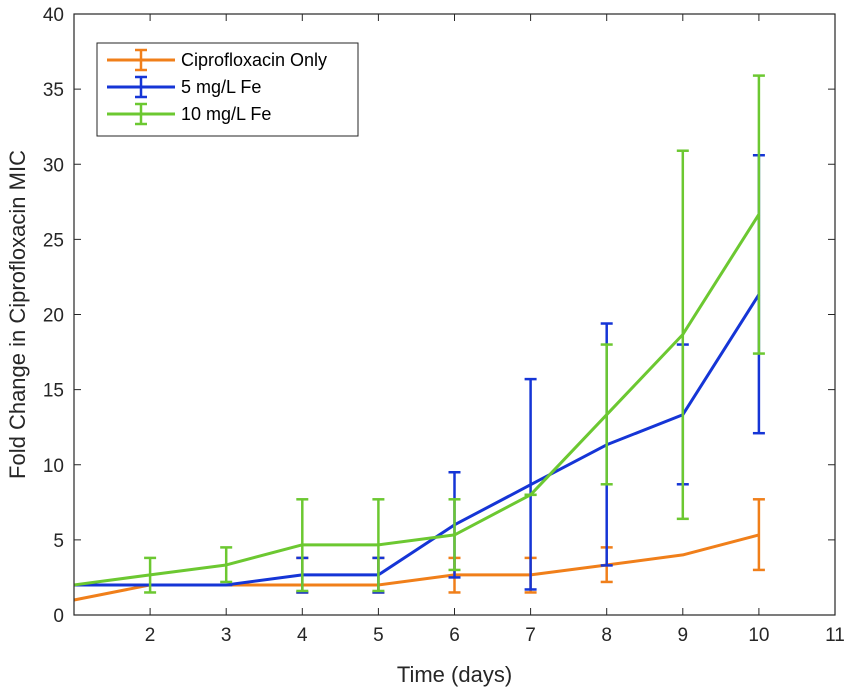 The width and height of the screenshot is (851, 694). What do you see at coordinates (53, 391) in the screenshot?
I see `y-tick-label: 15` at bounding box center [53, 391].